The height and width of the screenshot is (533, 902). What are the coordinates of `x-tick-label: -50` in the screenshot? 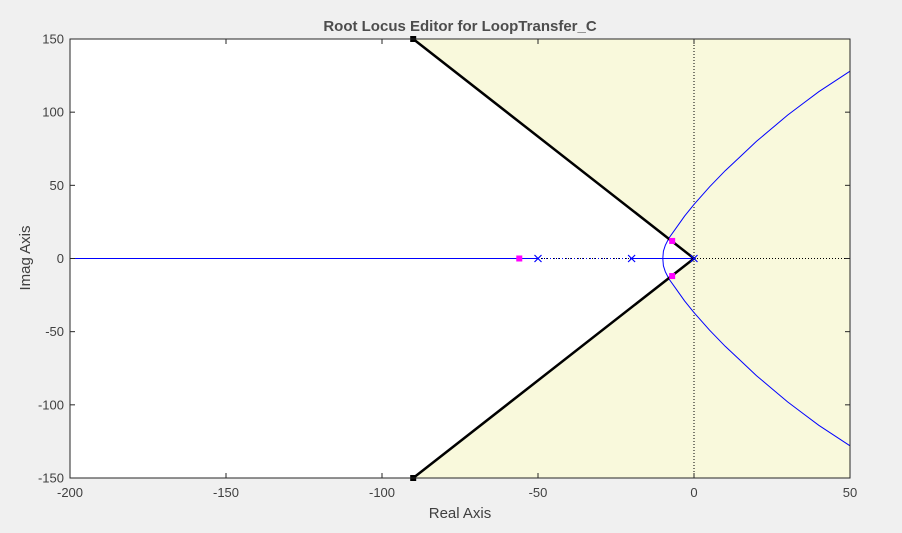 It's located at (538, 492).